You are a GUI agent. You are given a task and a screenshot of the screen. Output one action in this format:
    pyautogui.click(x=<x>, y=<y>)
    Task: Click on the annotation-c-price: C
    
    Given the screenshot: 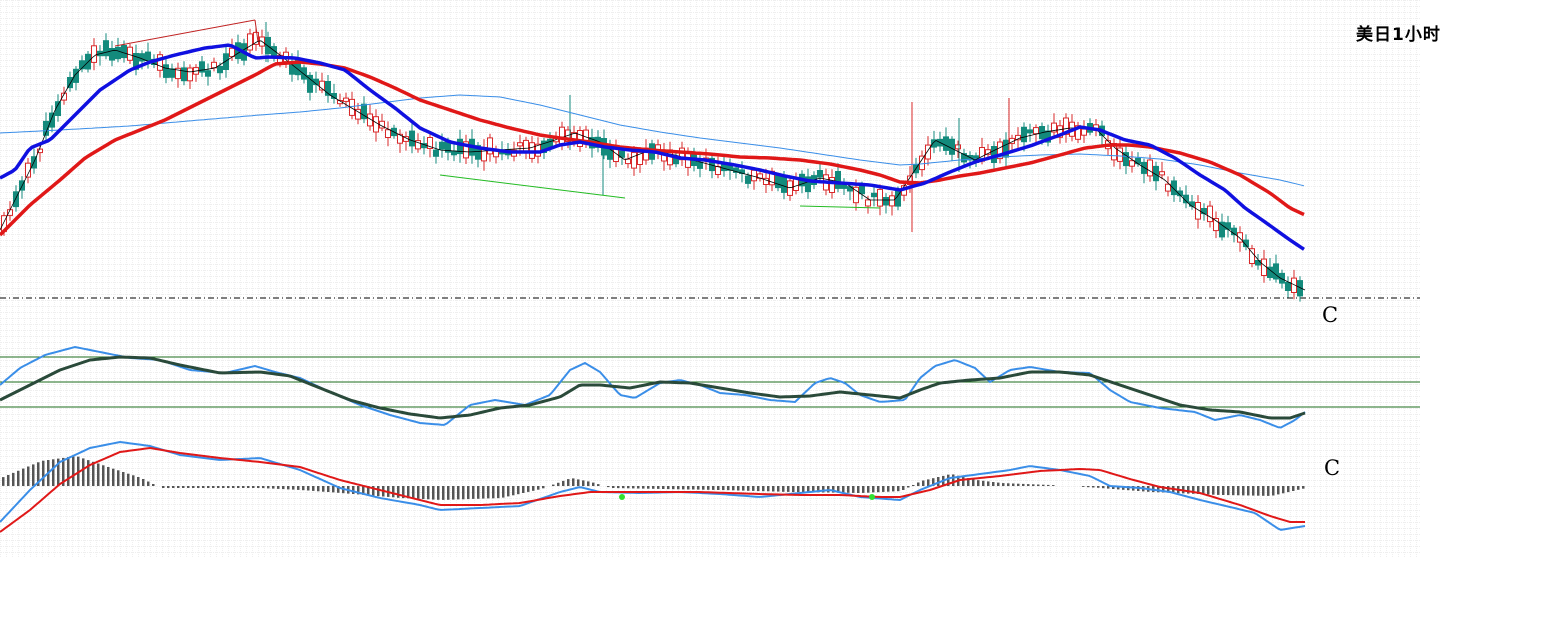 What is the action you would take?
    pyautogui.click(x=1330, y=315)
    